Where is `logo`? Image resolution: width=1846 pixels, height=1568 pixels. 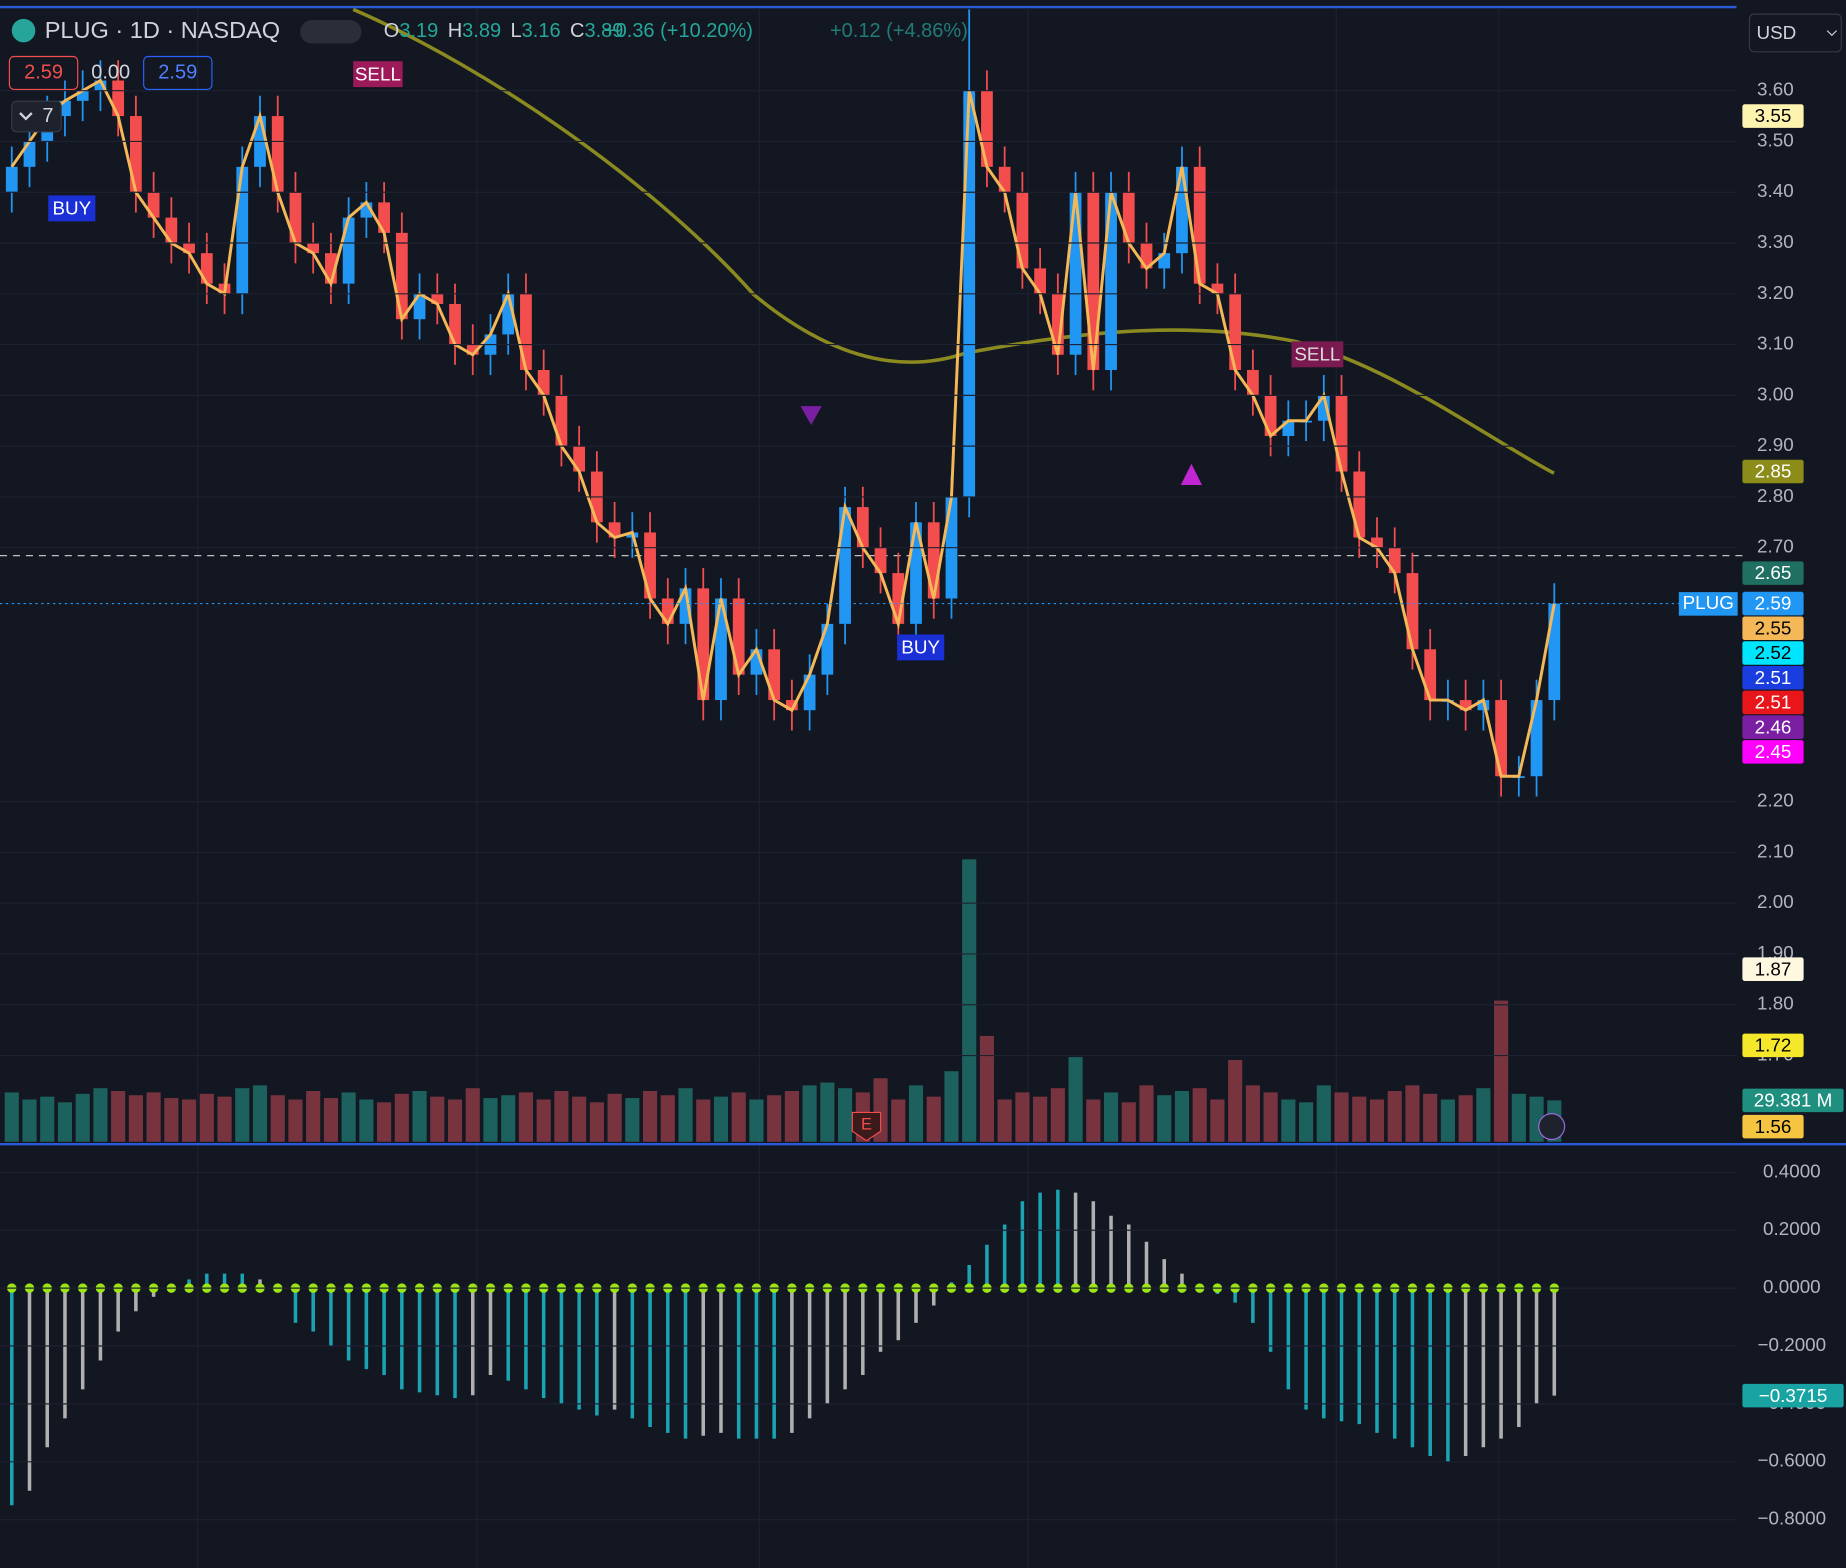 logo is located at coordinates (23, 30).